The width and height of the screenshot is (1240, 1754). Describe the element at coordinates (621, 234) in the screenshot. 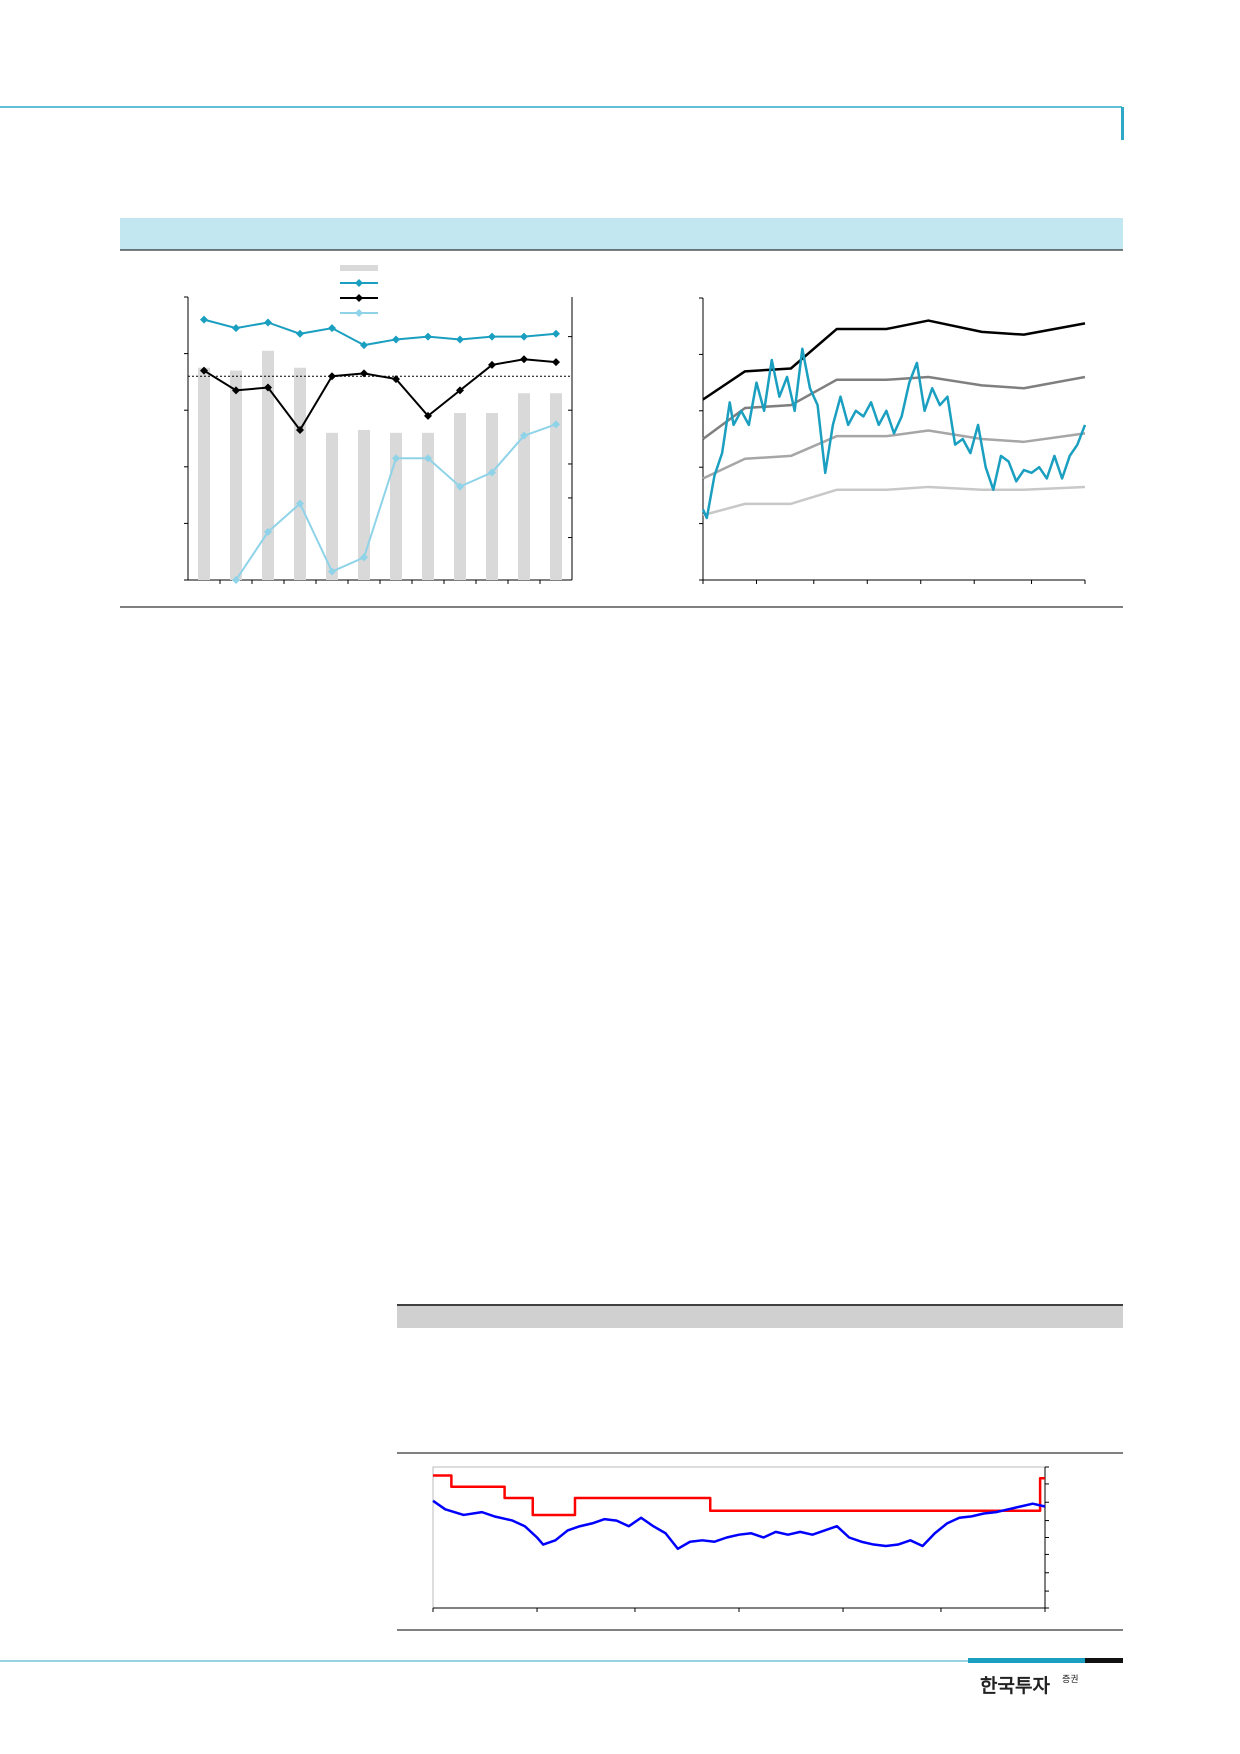

I see `section-band` at that location.